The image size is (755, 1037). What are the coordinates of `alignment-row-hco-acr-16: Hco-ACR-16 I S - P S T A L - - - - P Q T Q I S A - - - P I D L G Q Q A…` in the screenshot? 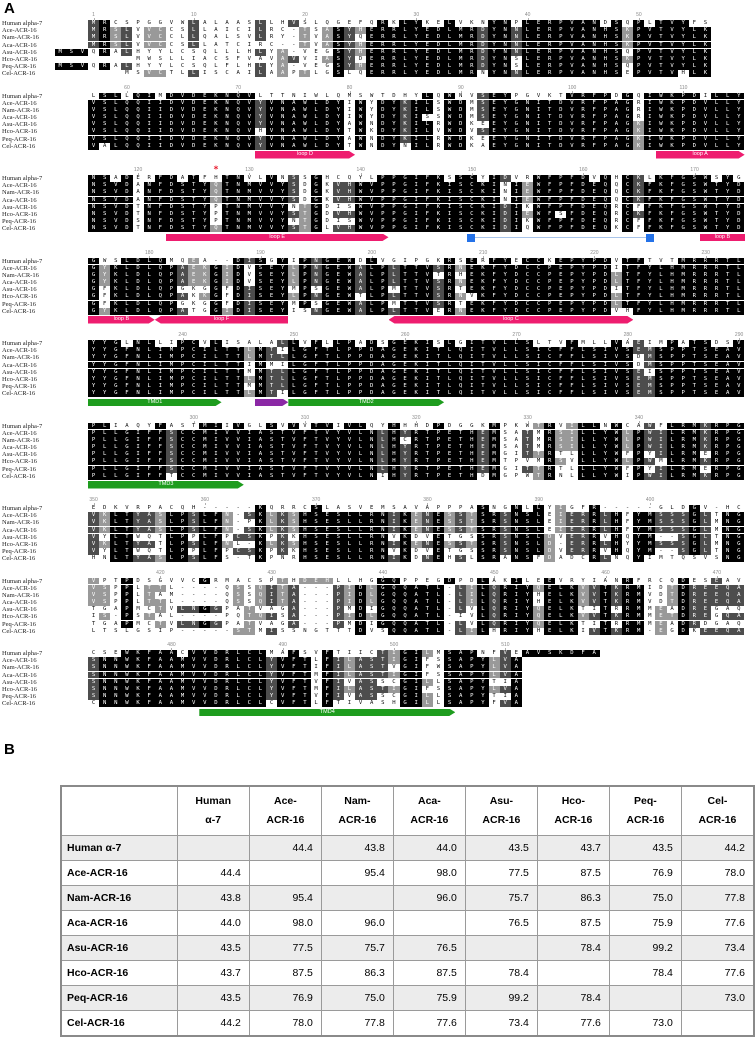 It's located at (377, 616).